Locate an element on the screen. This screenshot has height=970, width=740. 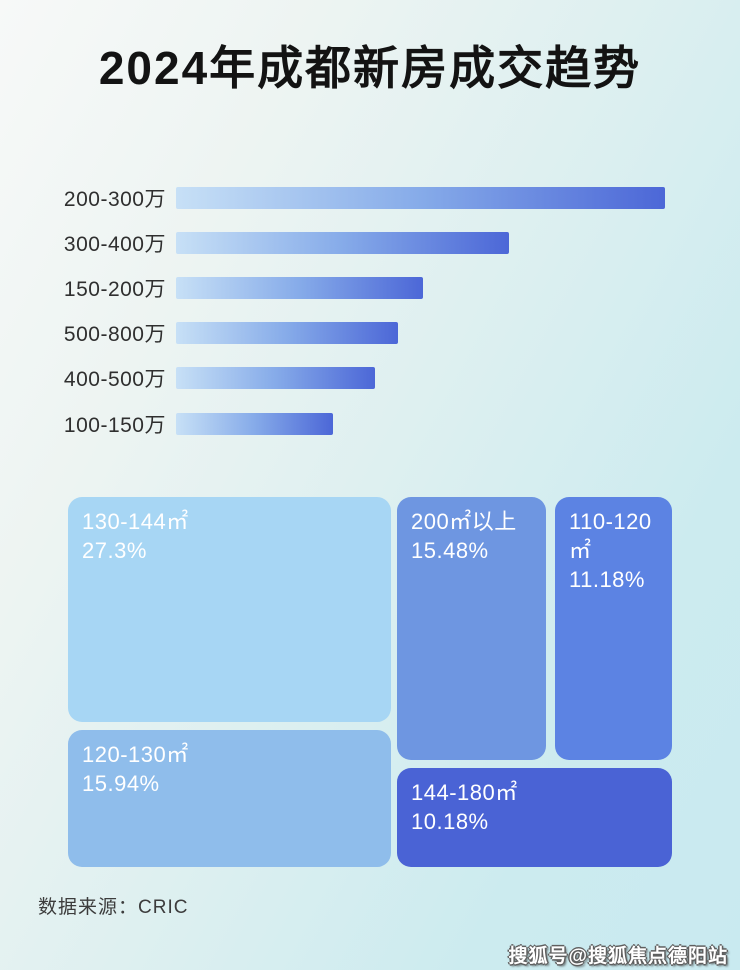
watermark: 搜狐号@搜狐焦点德阳站 is located at coordinates (618, 956).